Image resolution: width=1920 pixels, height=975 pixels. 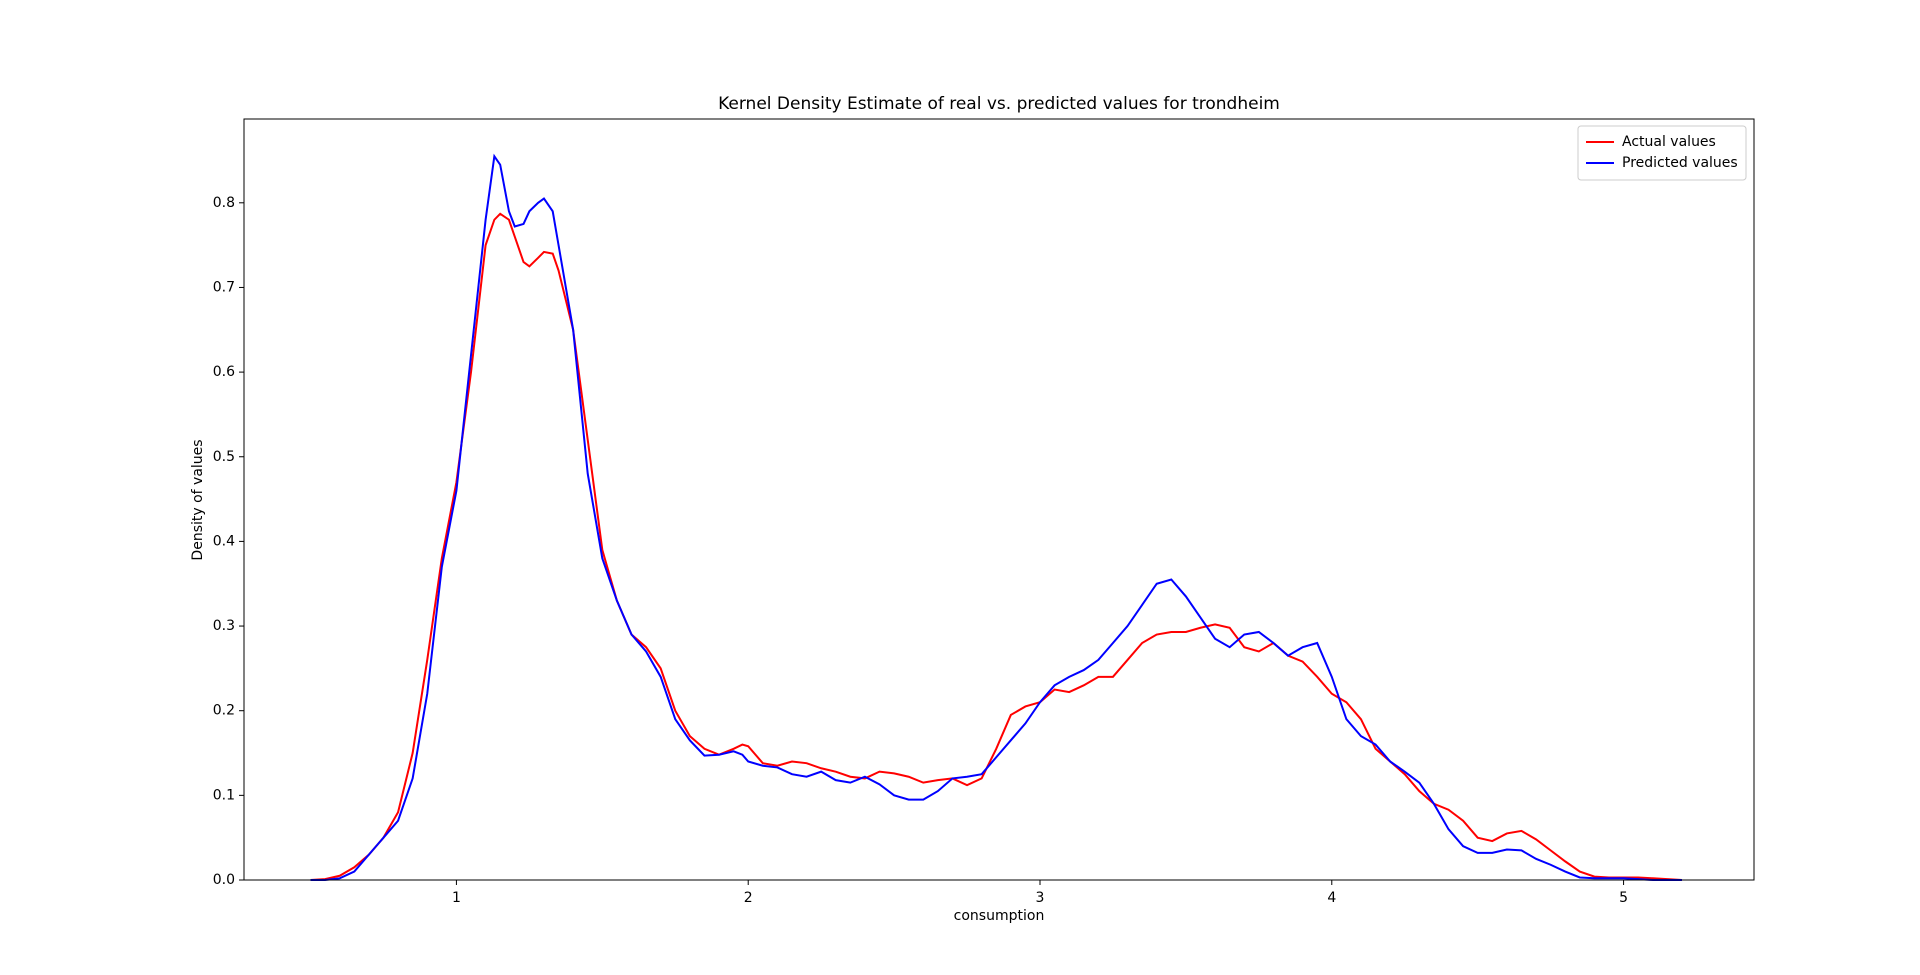 I want to click on x-axis-label: consumption, so click(x=999, y=916).